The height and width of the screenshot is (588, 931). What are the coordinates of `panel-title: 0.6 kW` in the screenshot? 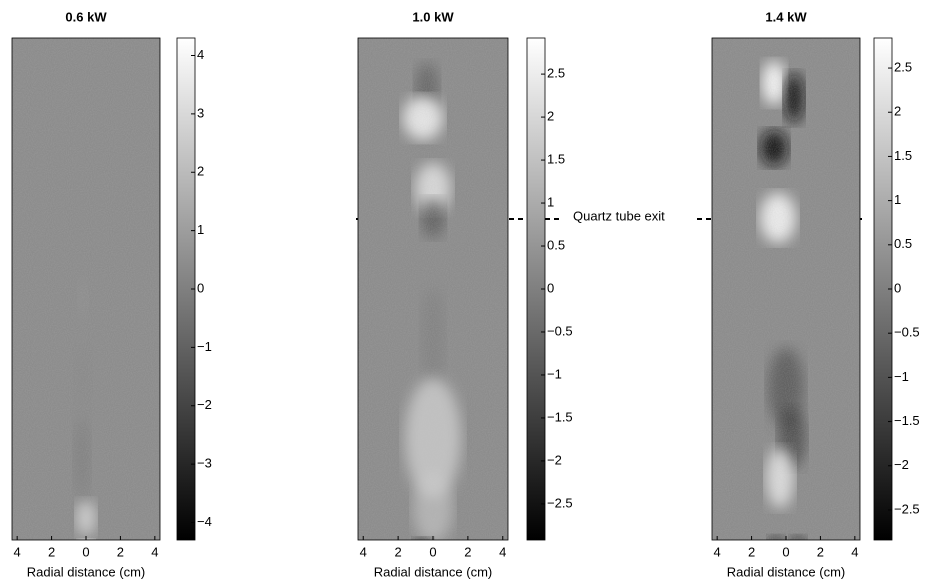 It's located at (86, 16).